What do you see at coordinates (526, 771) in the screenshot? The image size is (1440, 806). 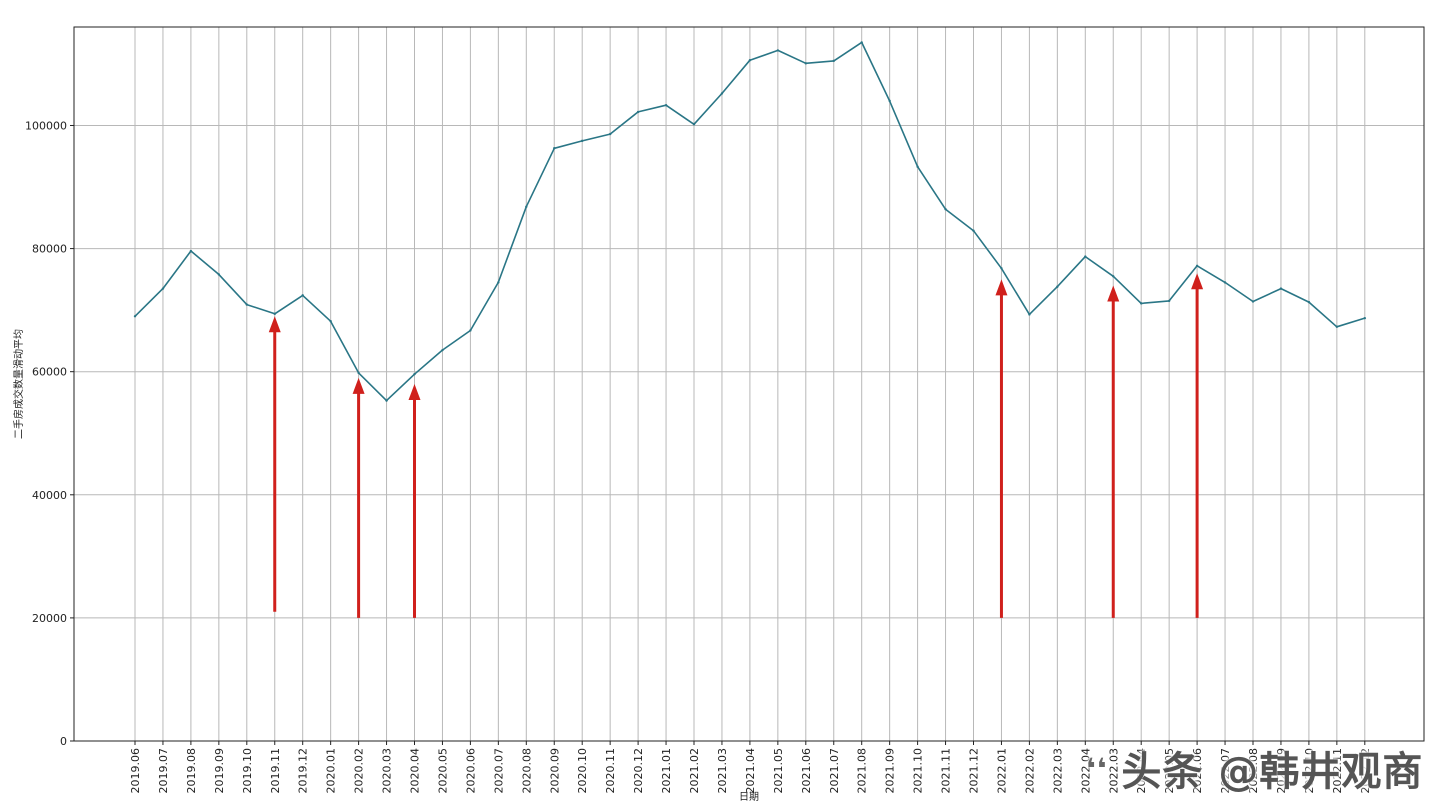 I see `x-tick-label: 2020.08` at bounding box center [526, 771].